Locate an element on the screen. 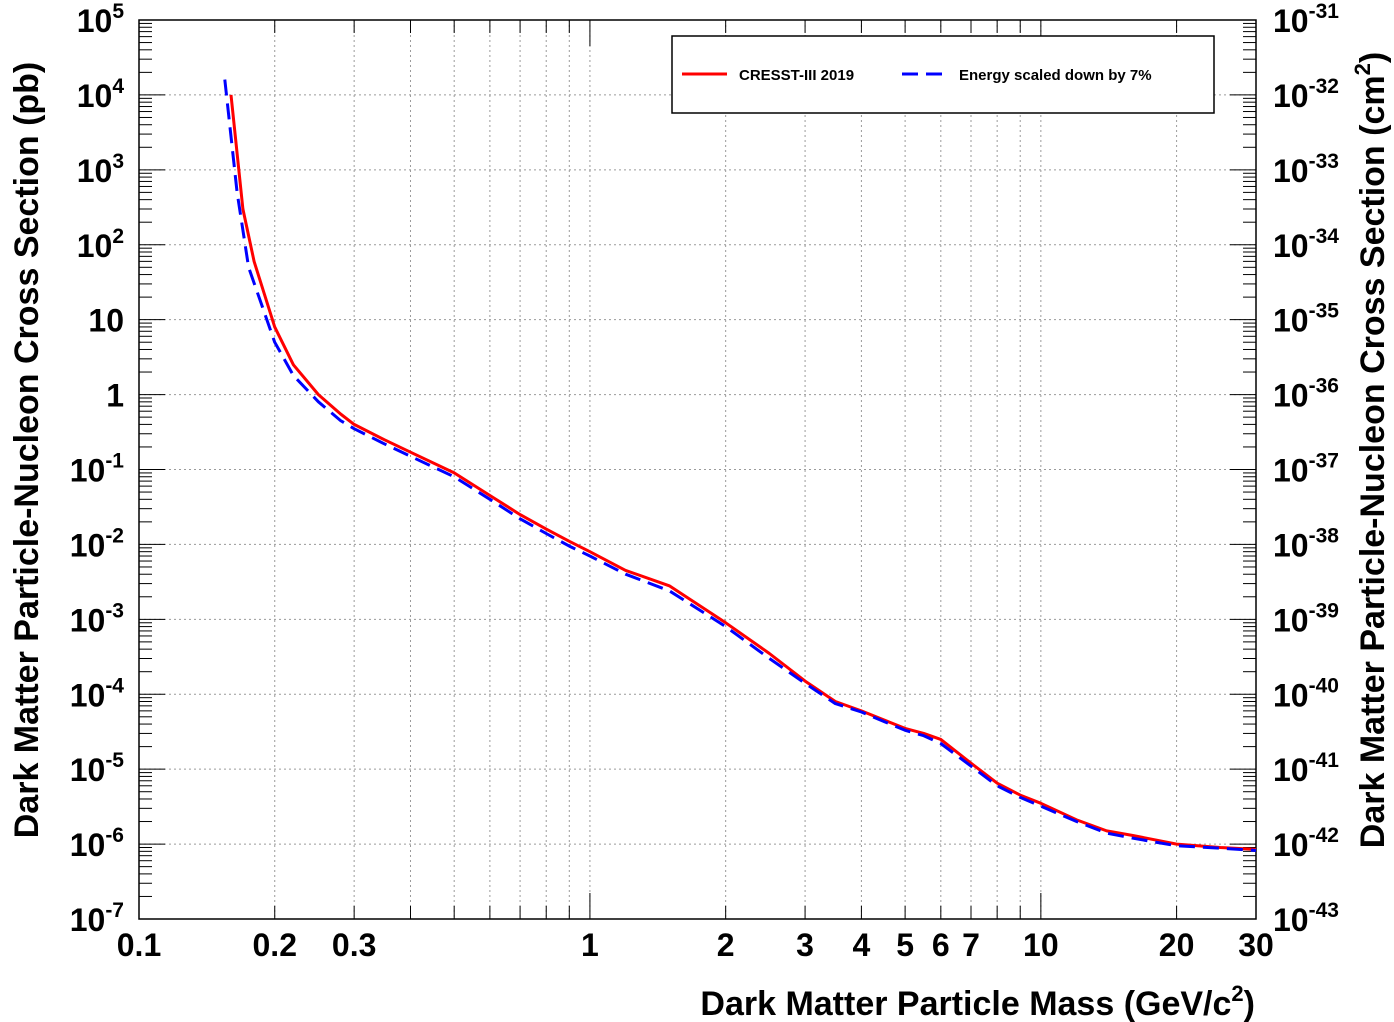 The image size is (1394, 1022). legend-label-1: CRESST-III 2019 is located at coordinates (796, 75).